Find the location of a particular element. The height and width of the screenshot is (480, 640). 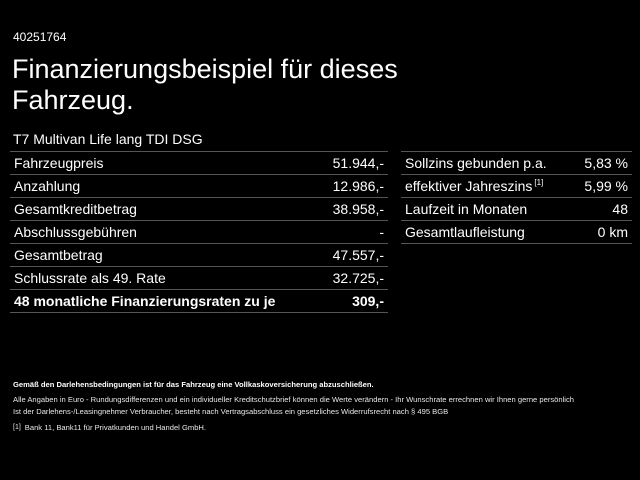

table-row: Gesamtlaufleistung 0 km is located at coordinates (516, 232).